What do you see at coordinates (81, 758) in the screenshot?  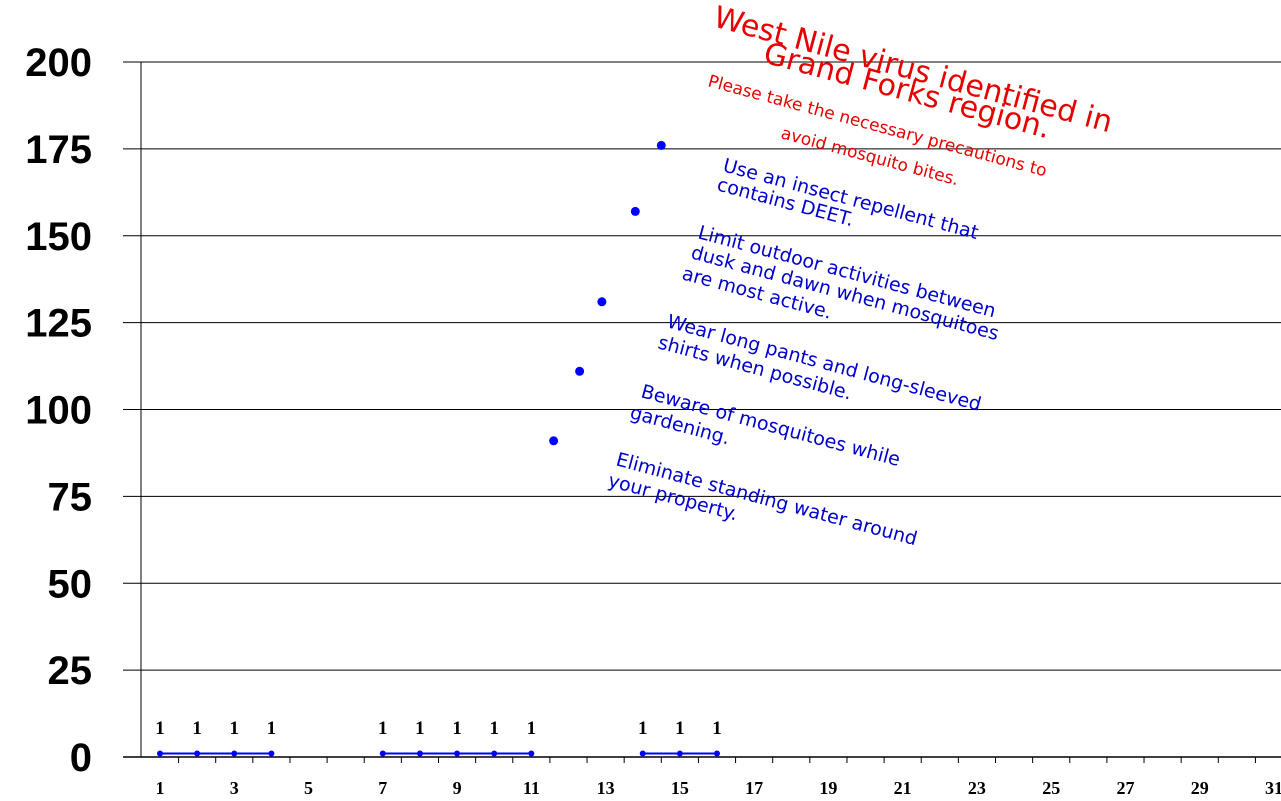 I see `y-tick-label: 0` at bounding box center [81, 758].